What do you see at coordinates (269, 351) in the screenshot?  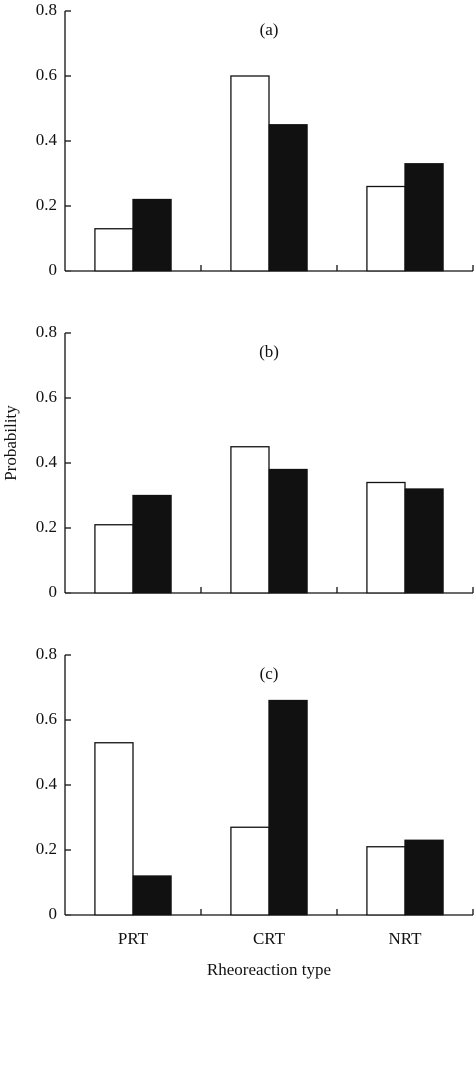 I see `panel-label: (b)` at bounding box center [269, 351].